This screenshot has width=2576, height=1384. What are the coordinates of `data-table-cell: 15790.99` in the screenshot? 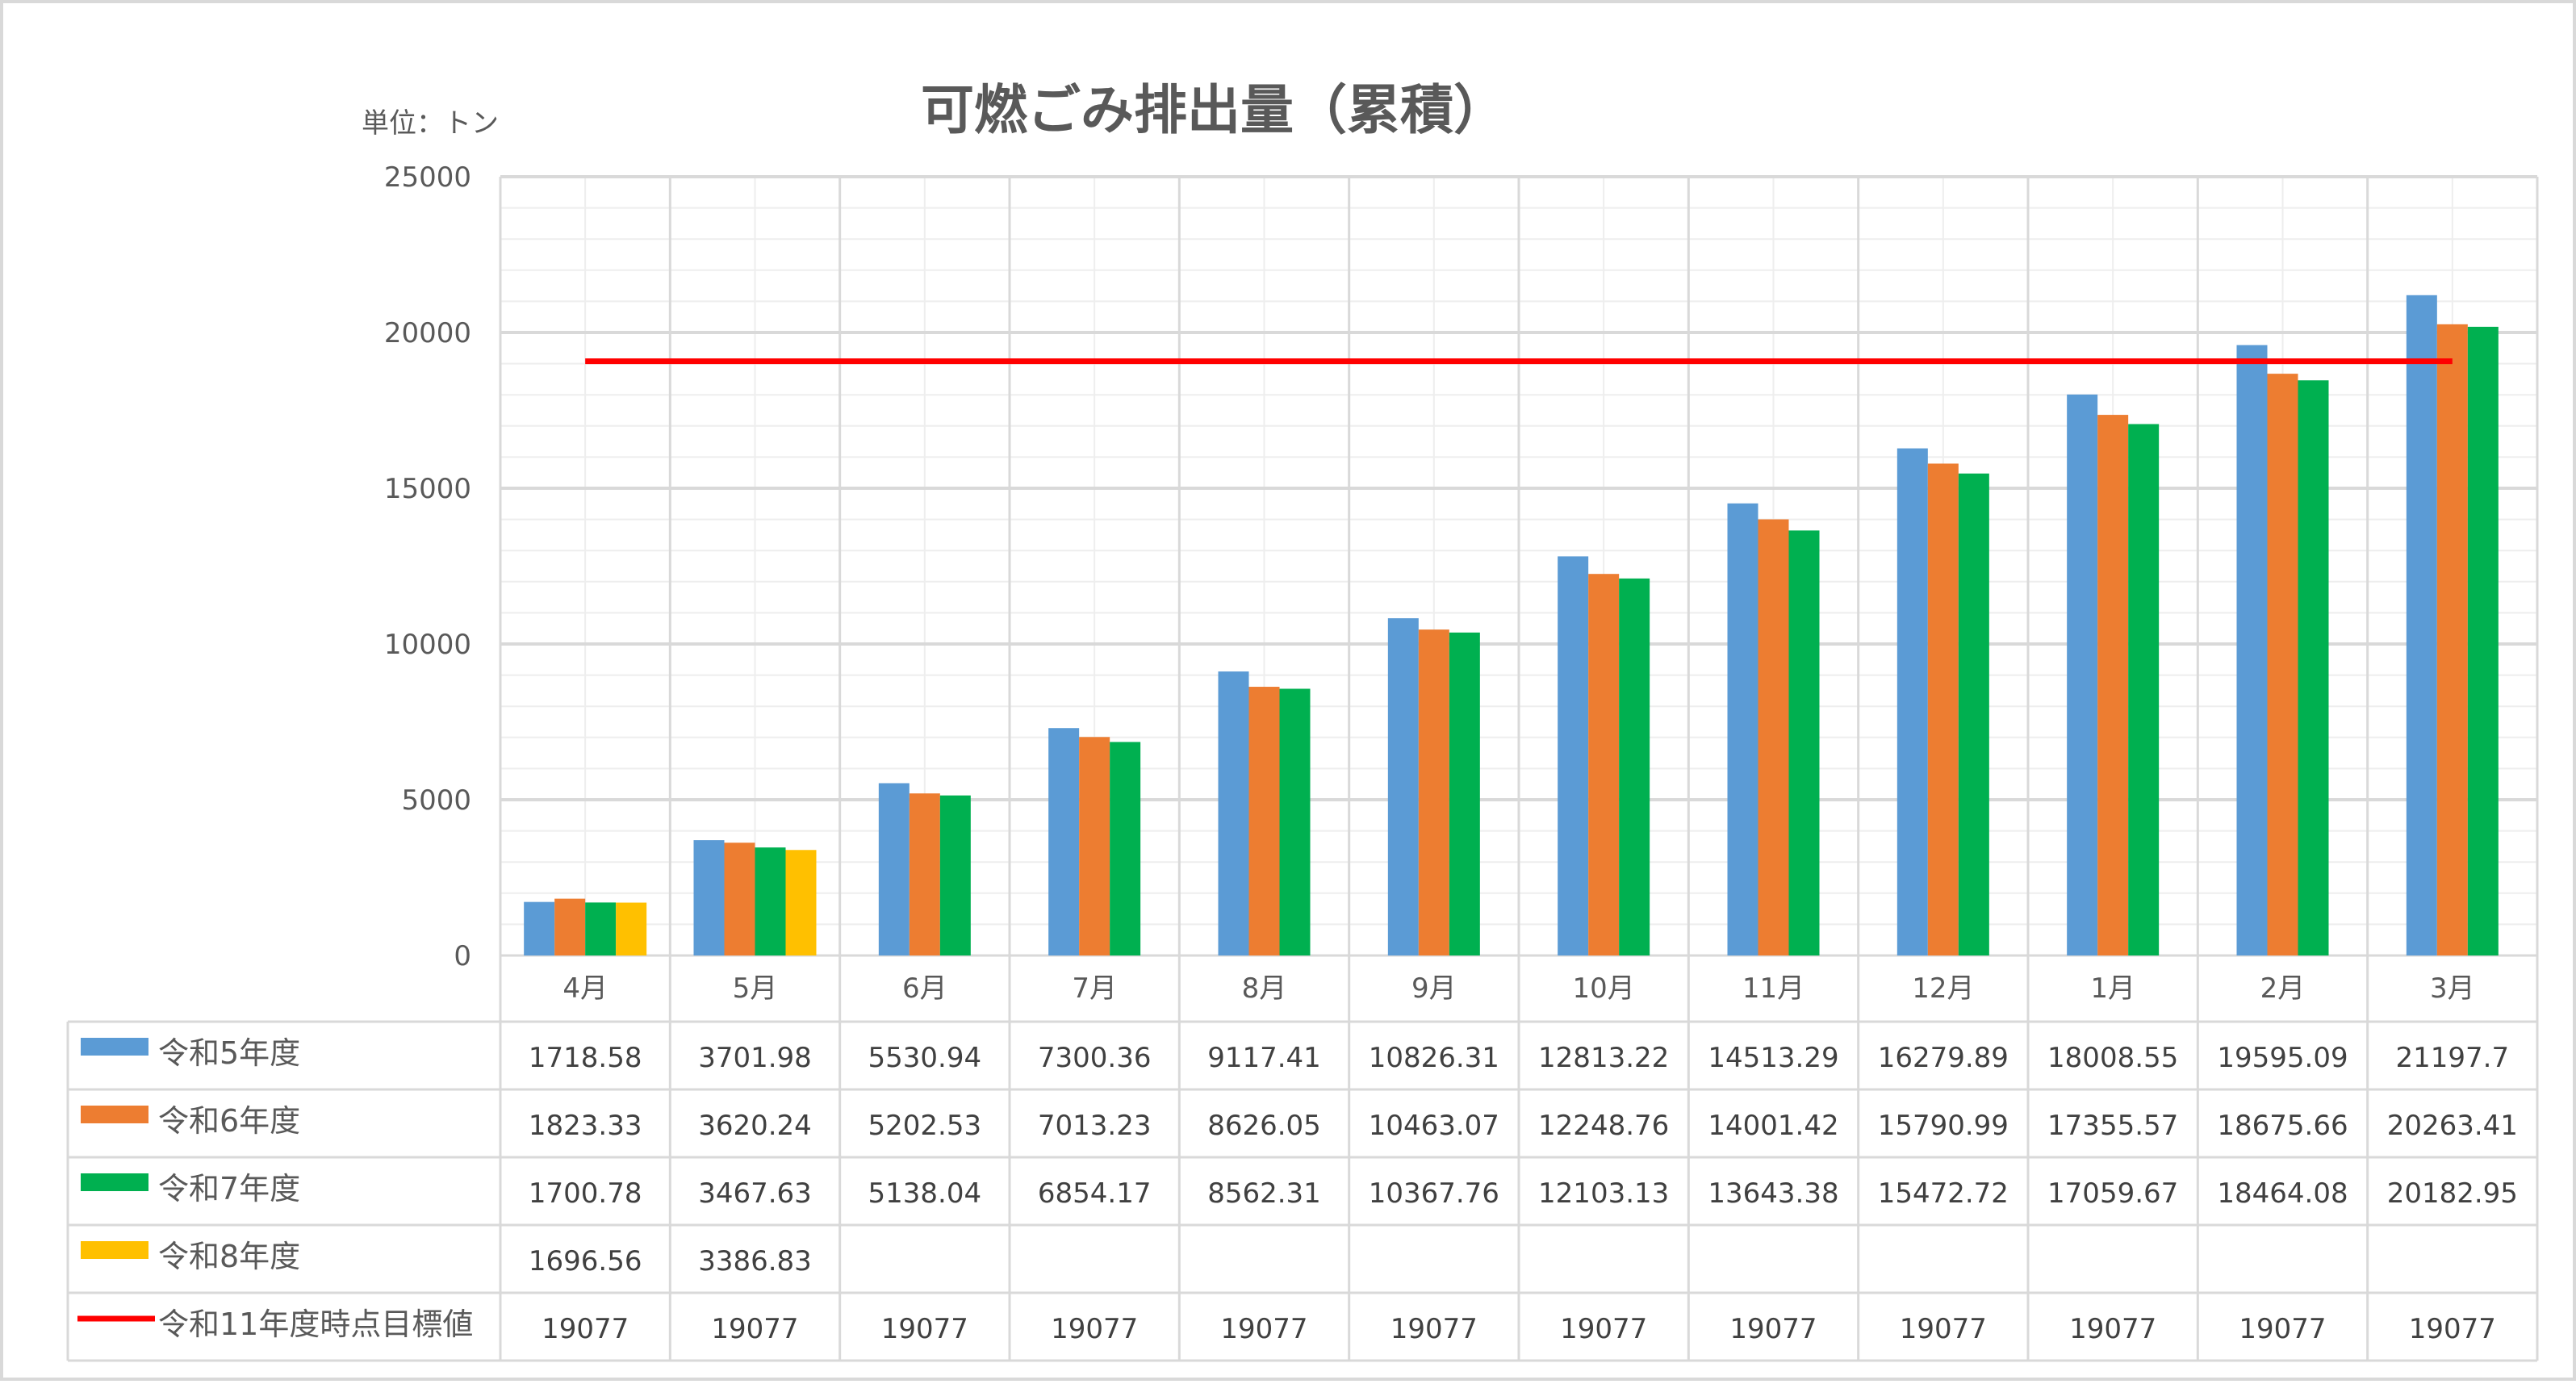 It's located at (1943, 1126).